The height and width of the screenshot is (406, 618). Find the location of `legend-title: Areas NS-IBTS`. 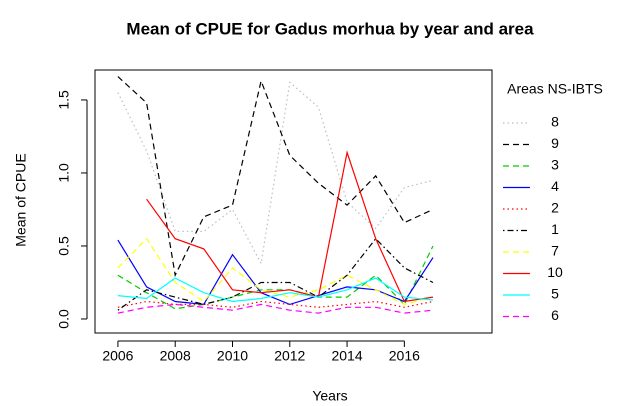

legend-title: Areas NS-IBTS is located at coordinates (555, 89).